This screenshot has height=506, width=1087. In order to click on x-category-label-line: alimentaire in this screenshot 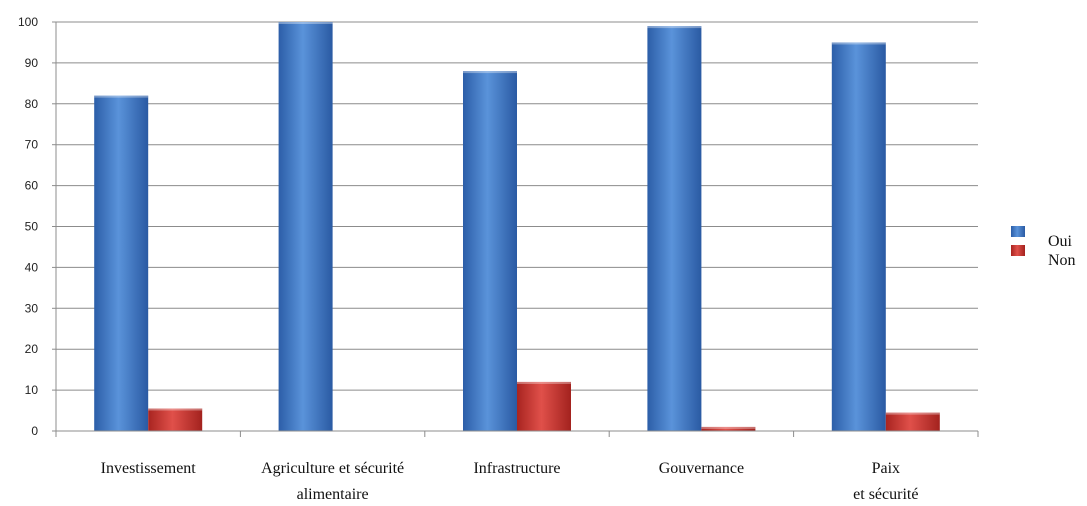, I will do `click(333, 494)`.